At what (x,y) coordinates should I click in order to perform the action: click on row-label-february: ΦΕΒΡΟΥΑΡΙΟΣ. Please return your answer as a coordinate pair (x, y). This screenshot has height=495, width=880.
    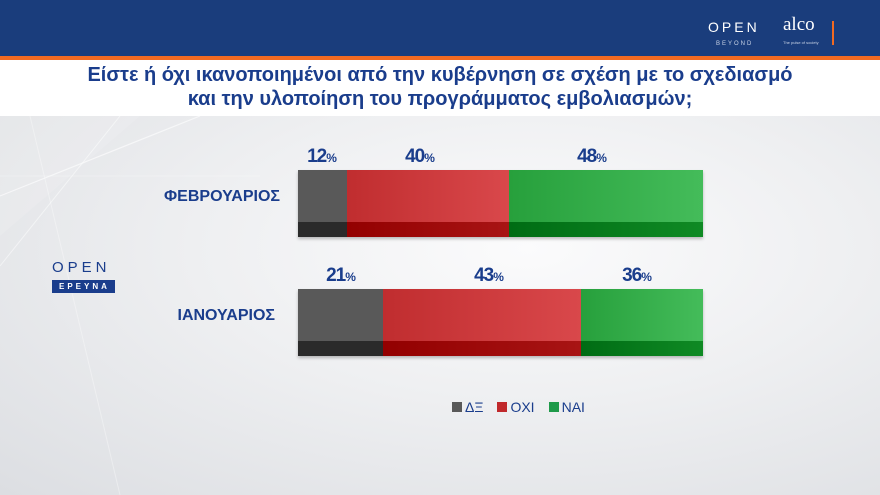
    Looking at the image, I should click on (222, 196).